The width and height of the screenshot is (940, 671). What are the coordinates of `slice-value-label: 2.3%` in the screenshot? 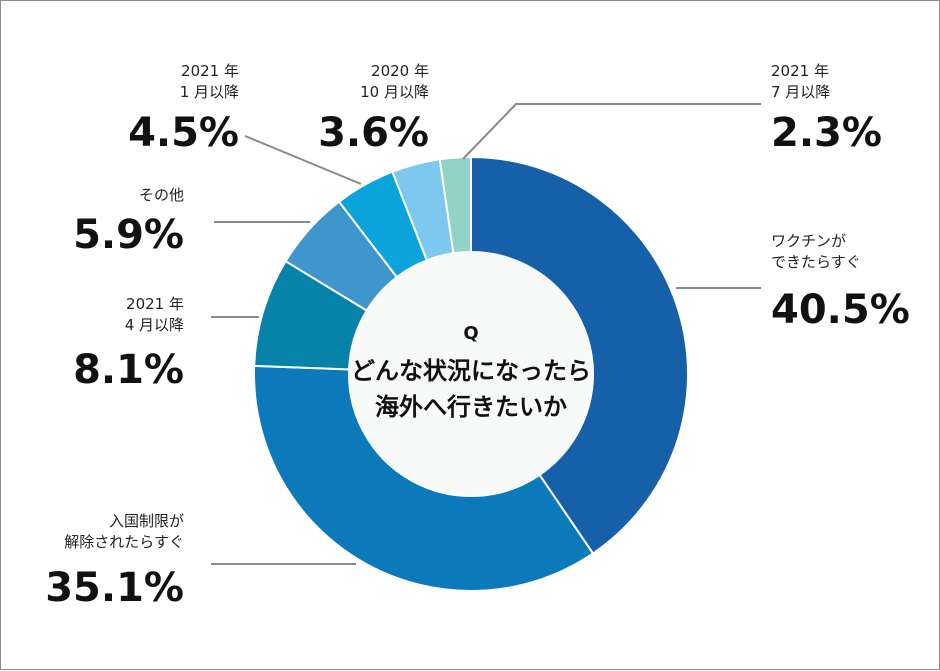 It's located at (826, 133).